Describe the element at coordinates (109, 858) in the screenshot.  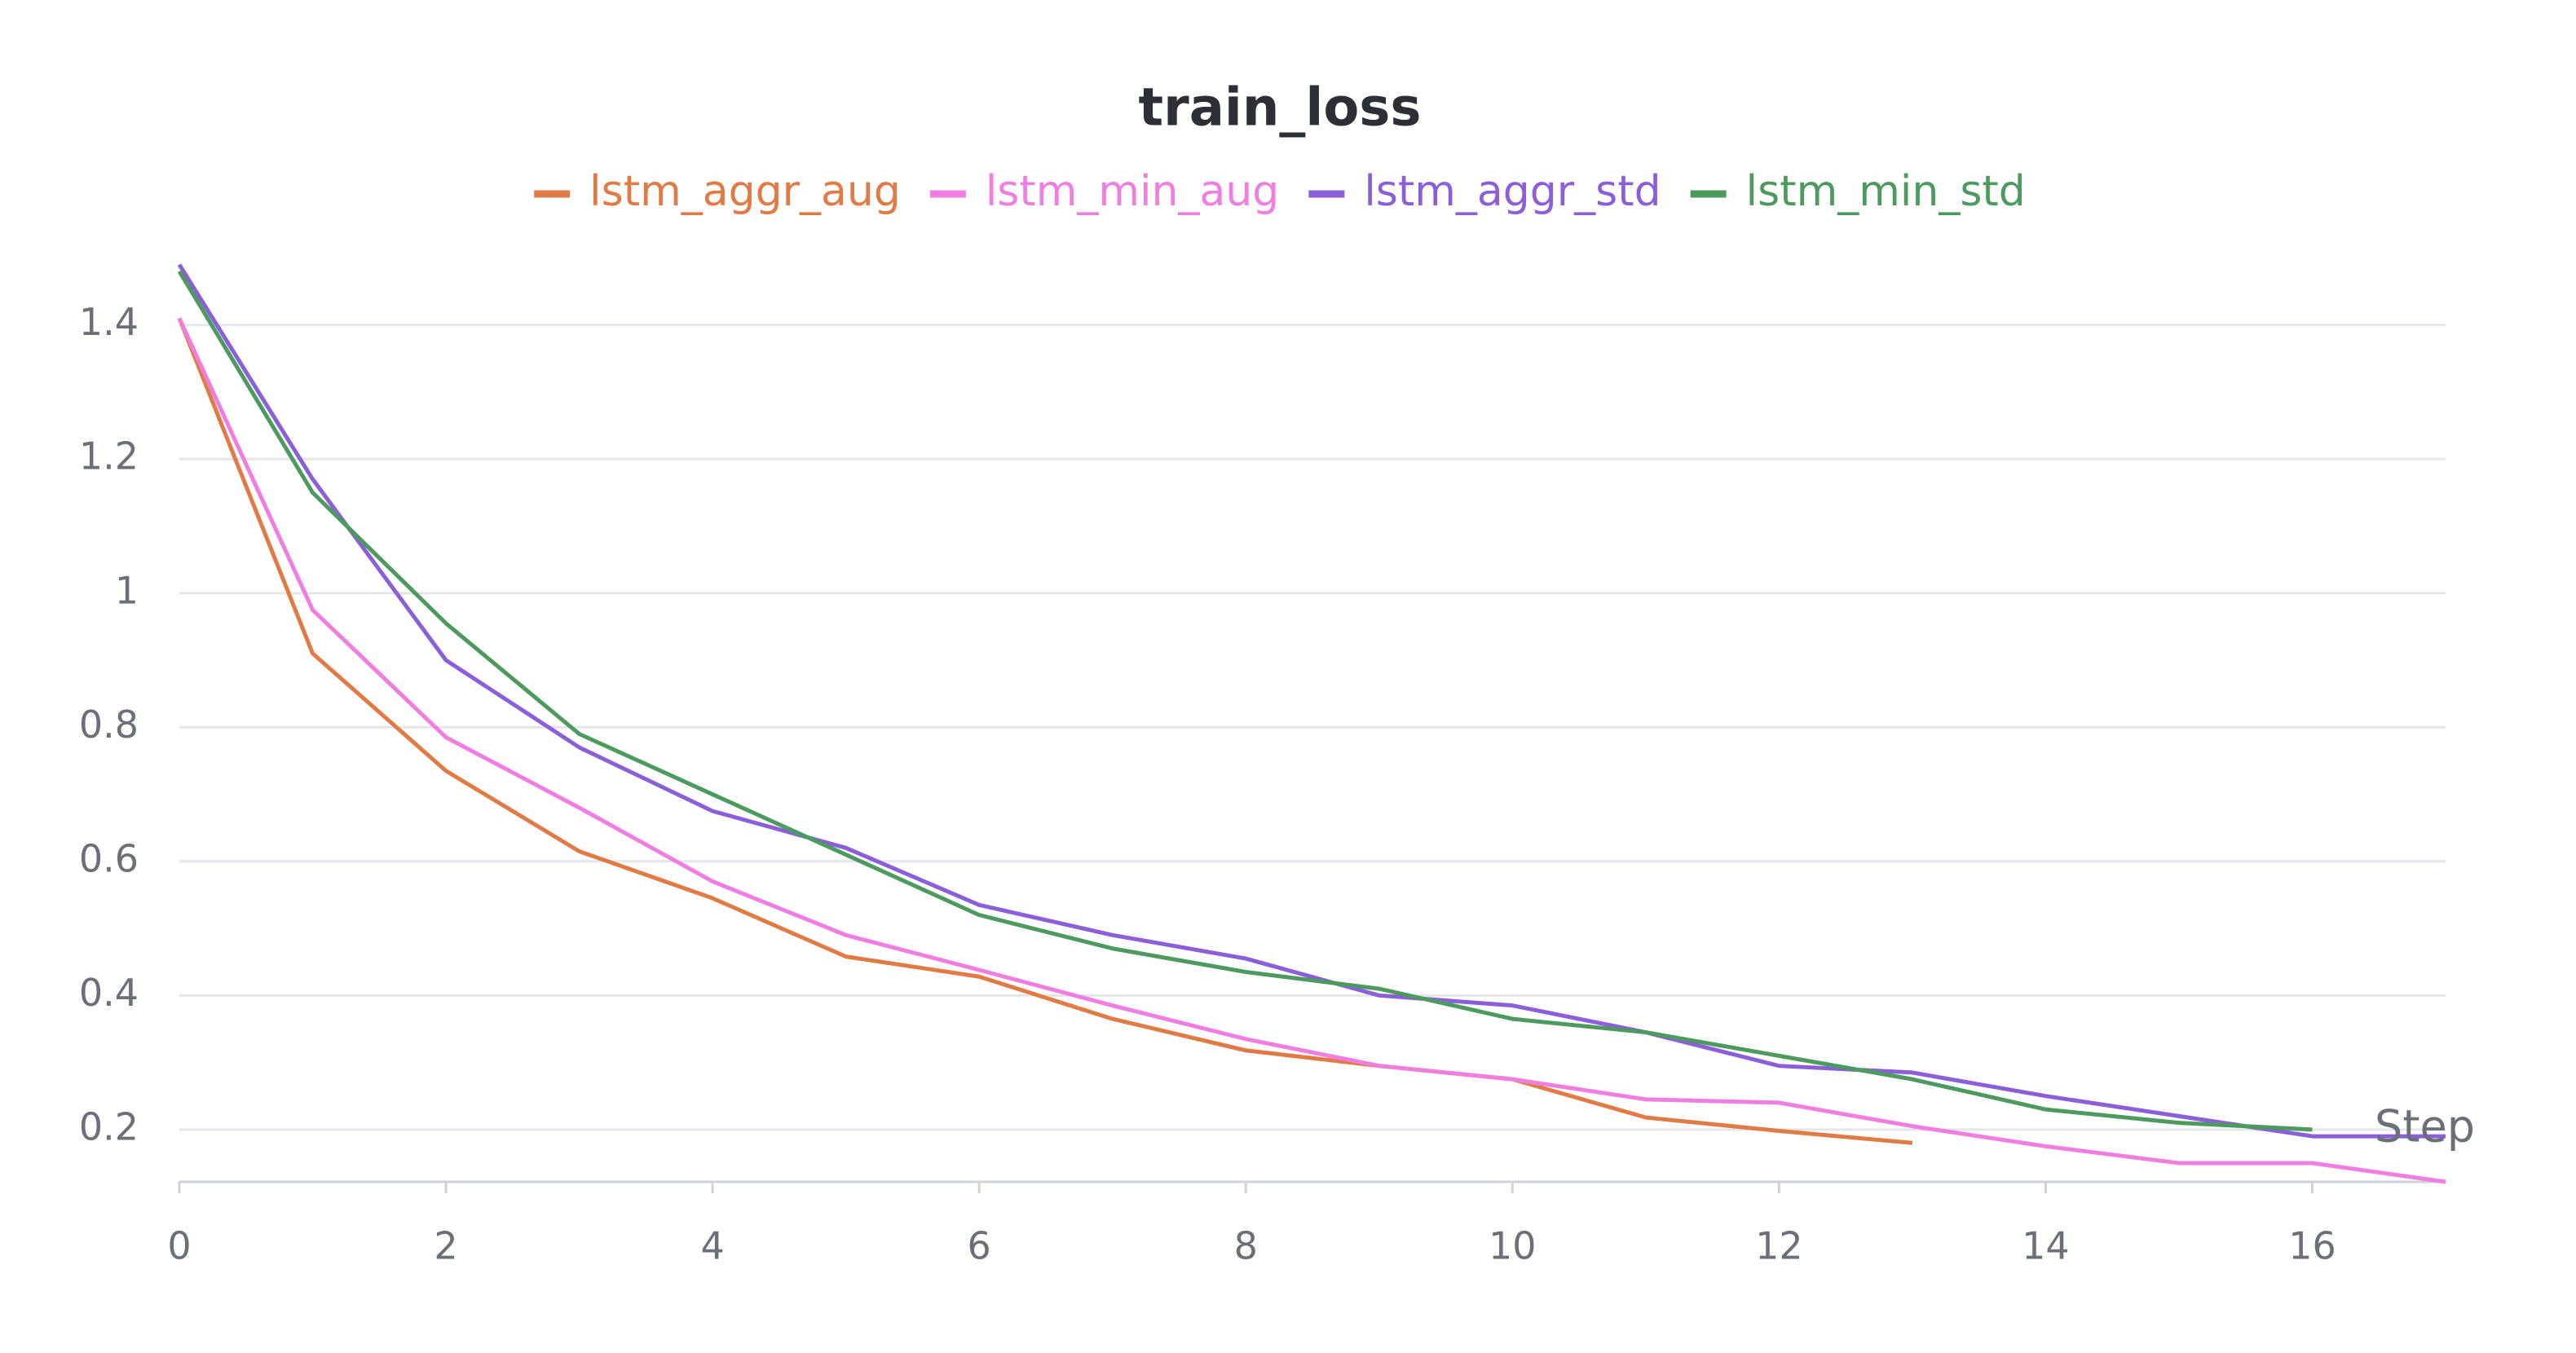
I see `y-tick-label: 0.6` at that location.